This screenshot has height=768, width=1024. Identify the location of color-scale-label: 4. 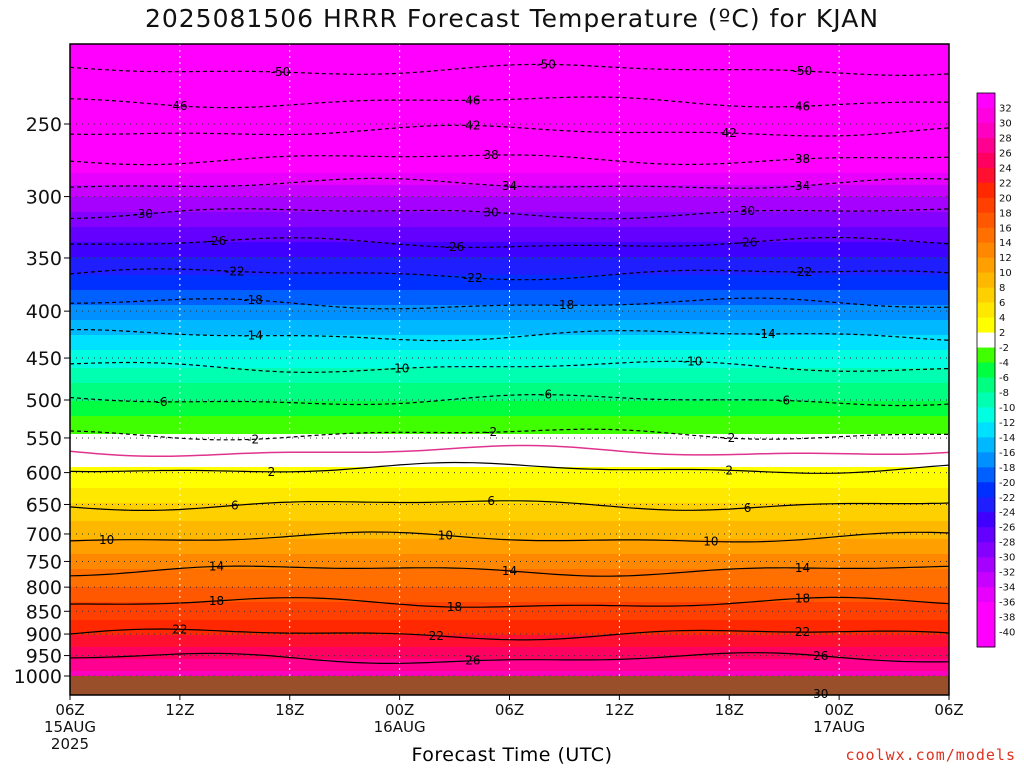
(1002, 318).